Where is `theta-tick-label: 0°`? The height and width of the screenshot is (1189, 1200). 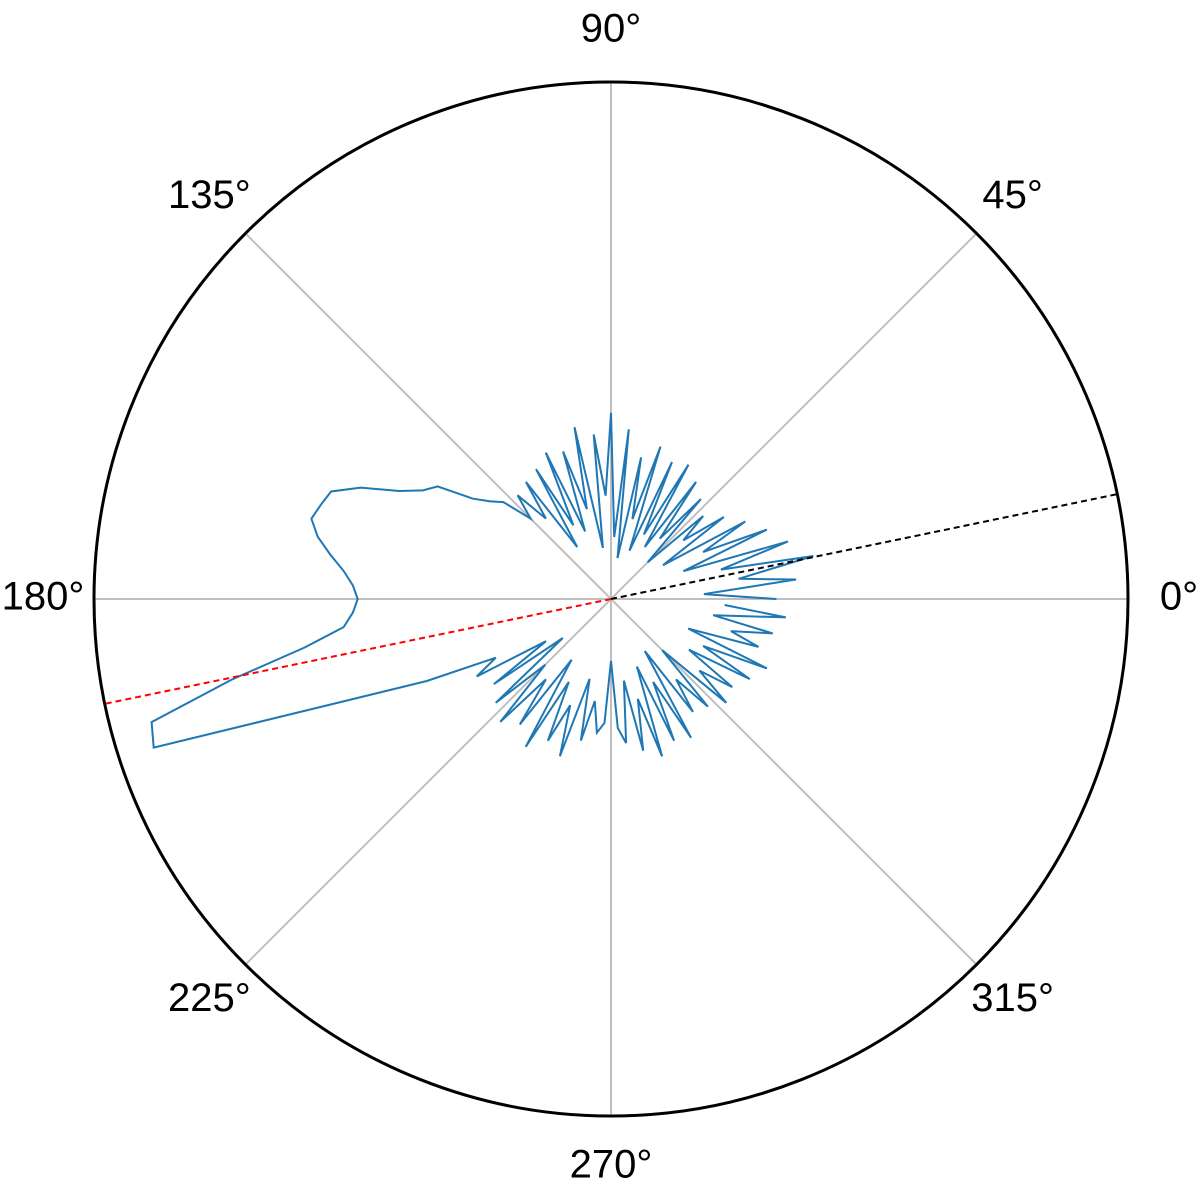 theta-tick-label: 0° is located at coordinates (1179, 597).